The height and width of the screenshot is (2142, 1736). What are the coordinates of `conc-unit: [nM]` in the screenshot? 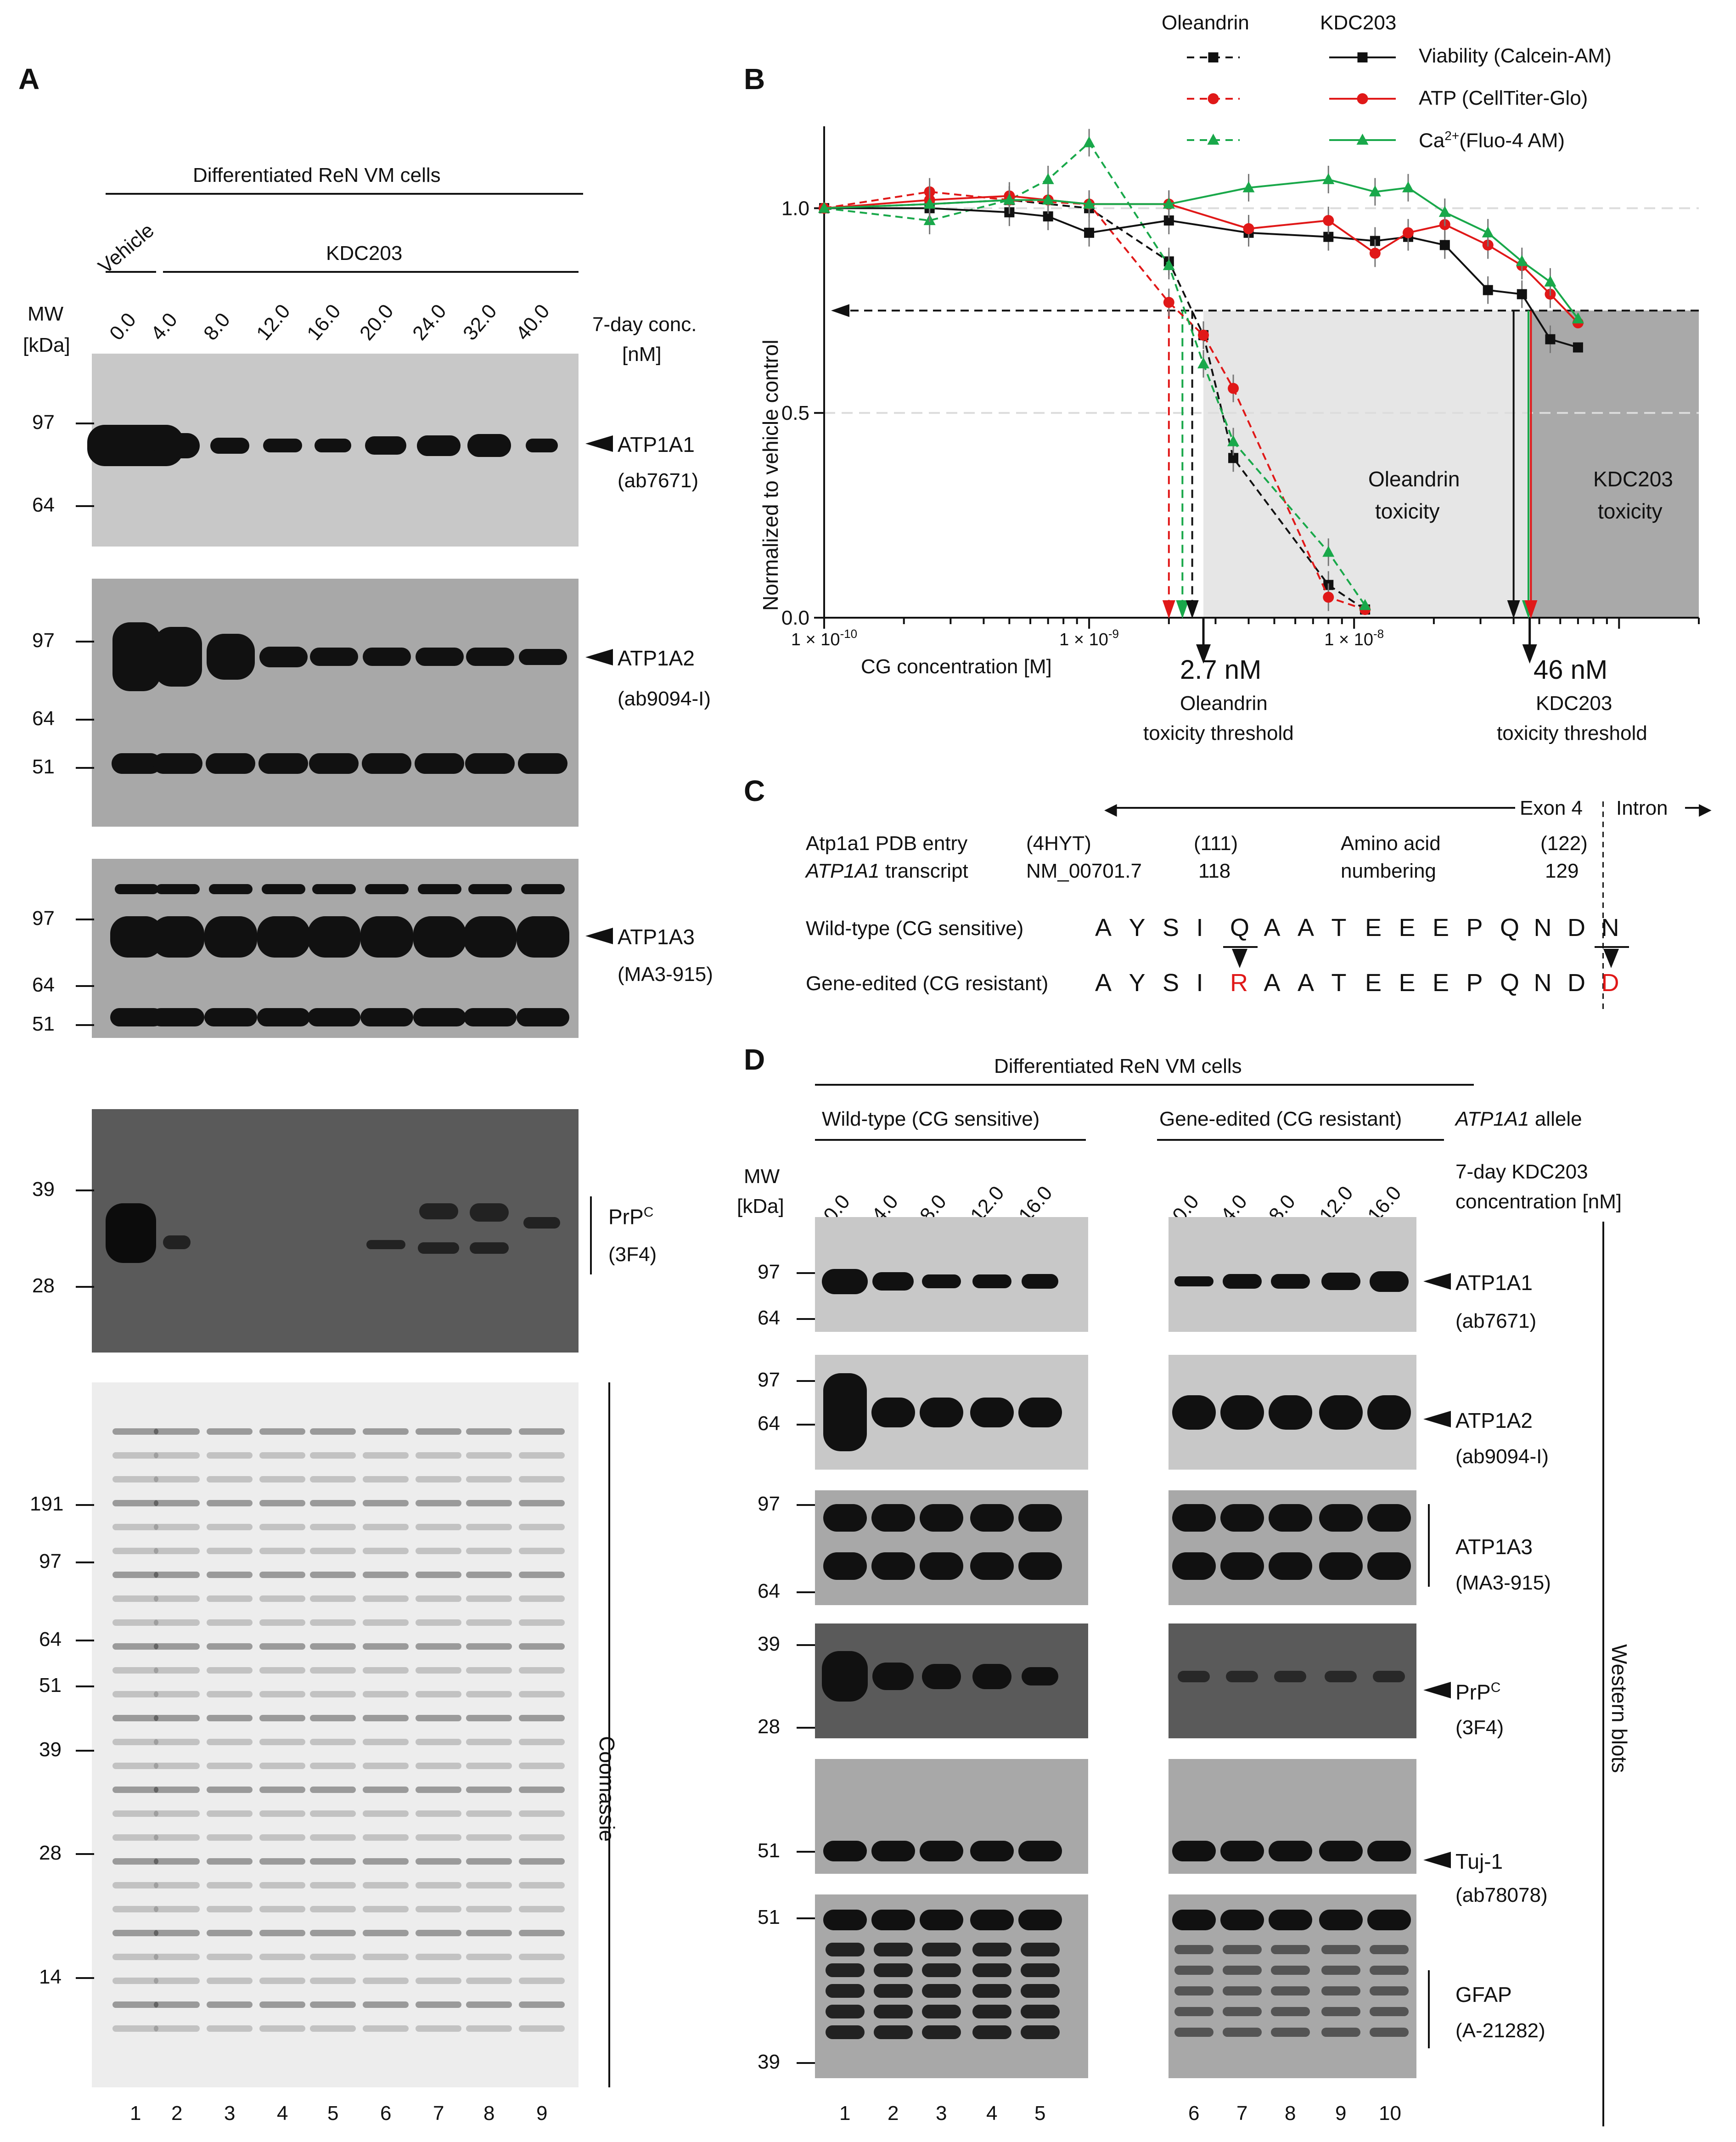 It's located at (642, 354).